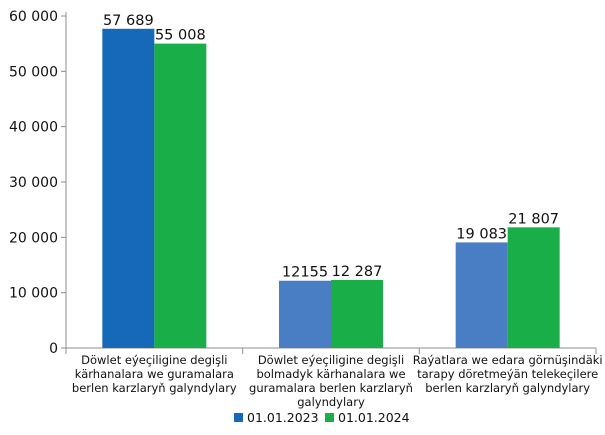  Describe the element at coordinates (481, 234) in the screenshot. I see `data-label: 19 083` at that location.